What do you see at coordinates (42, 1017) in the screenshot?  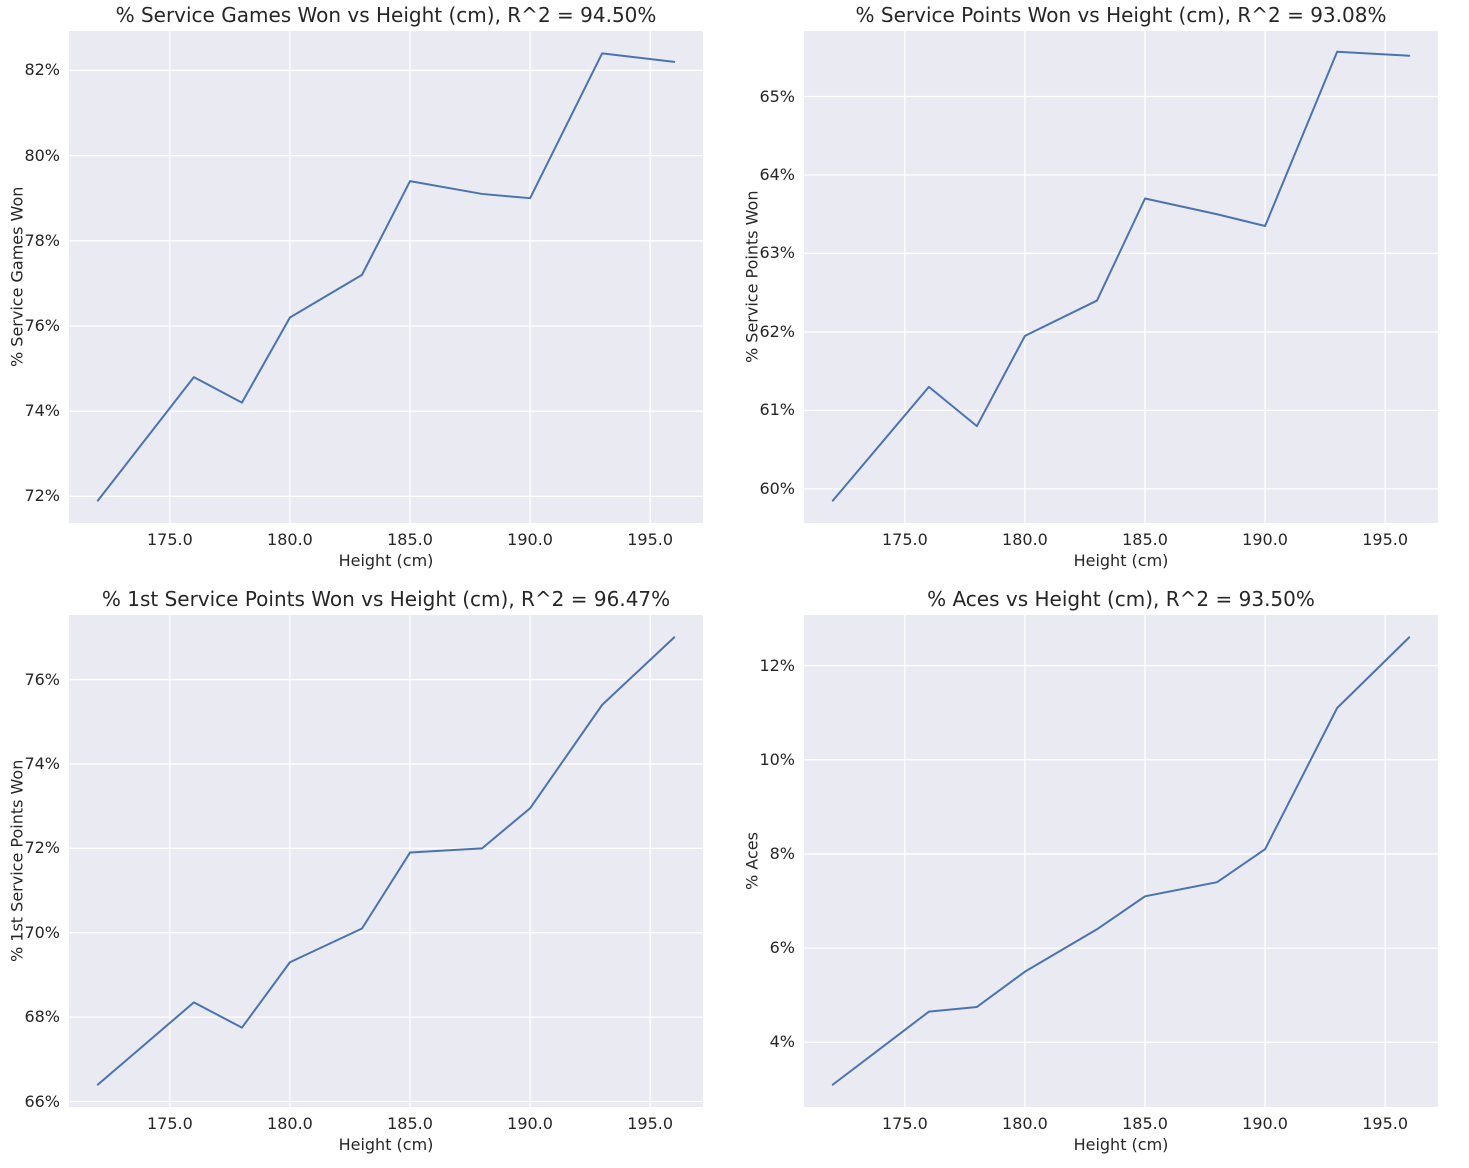 I see `y-tick-label: 68%` at bounding box center [42, 1017].